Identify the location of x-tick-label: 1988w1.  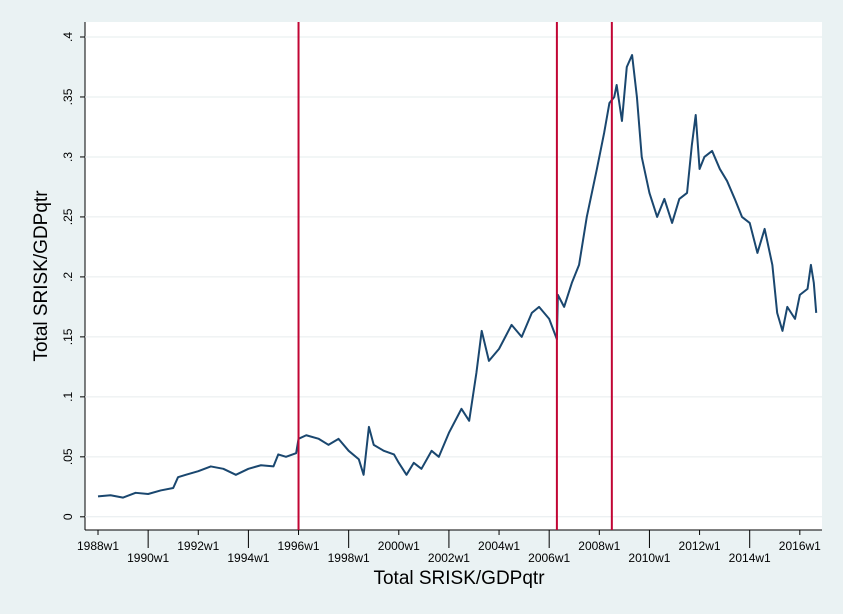
(98, 546).